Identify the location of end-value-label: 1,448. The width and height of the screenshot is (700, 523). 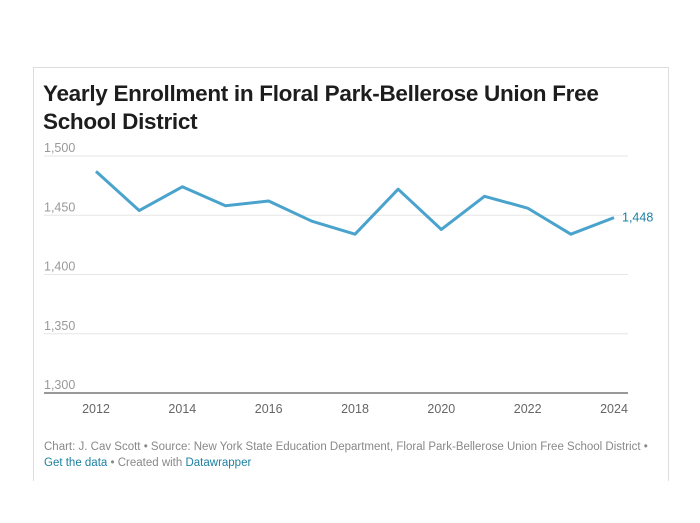
(637, 218).